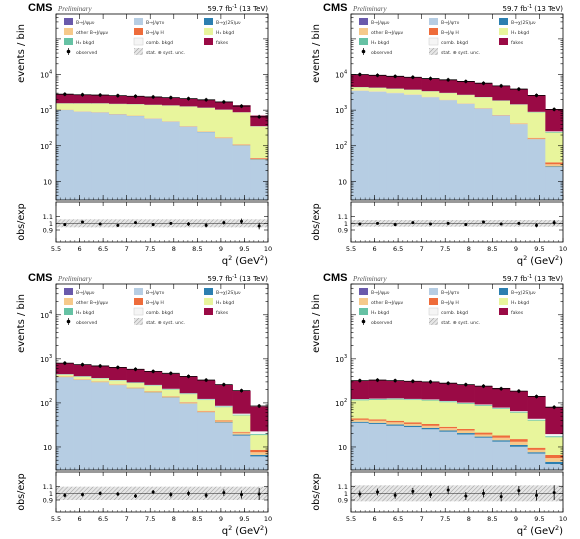 This screenshot has height=539, width=580. I want to click on x-tick-label: 6, so click(79, 249).